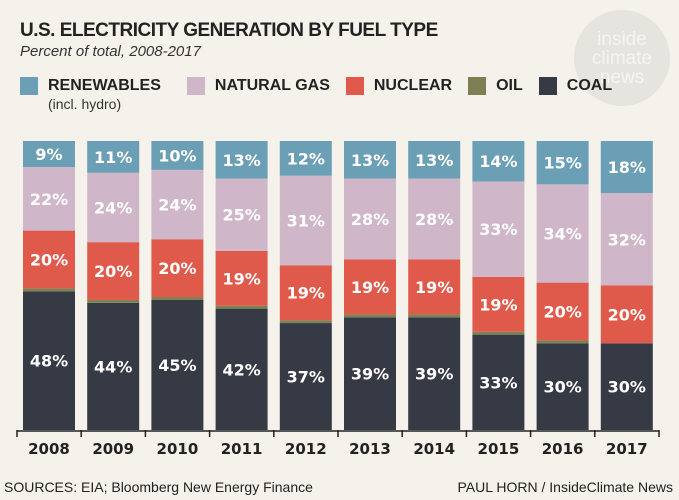 The image size is (679, 500). What do you see at coordinates (104, 94) in the screenshot?
I see `legend-label: RENEWABLES (incl. hydro)` at bounding box center [104, 94].